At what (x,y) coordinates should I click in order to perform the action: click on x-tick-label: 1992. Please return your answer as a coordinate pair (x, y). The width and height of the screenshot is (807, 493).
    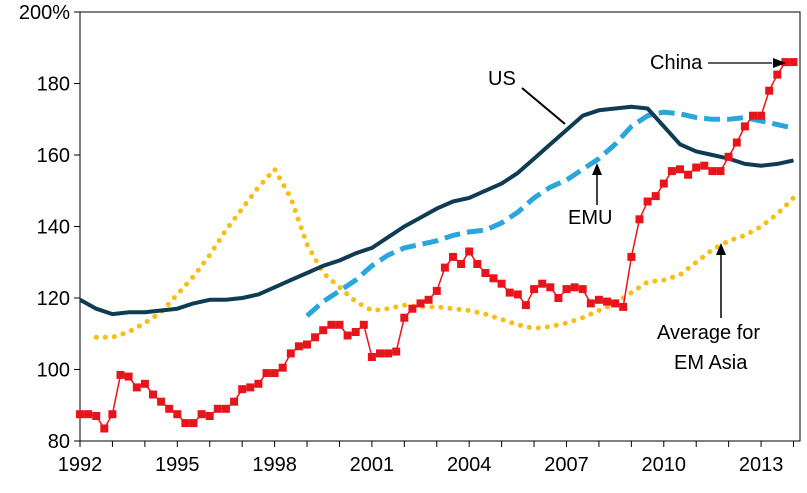
    Looking at the image, I should click on (80, 465).